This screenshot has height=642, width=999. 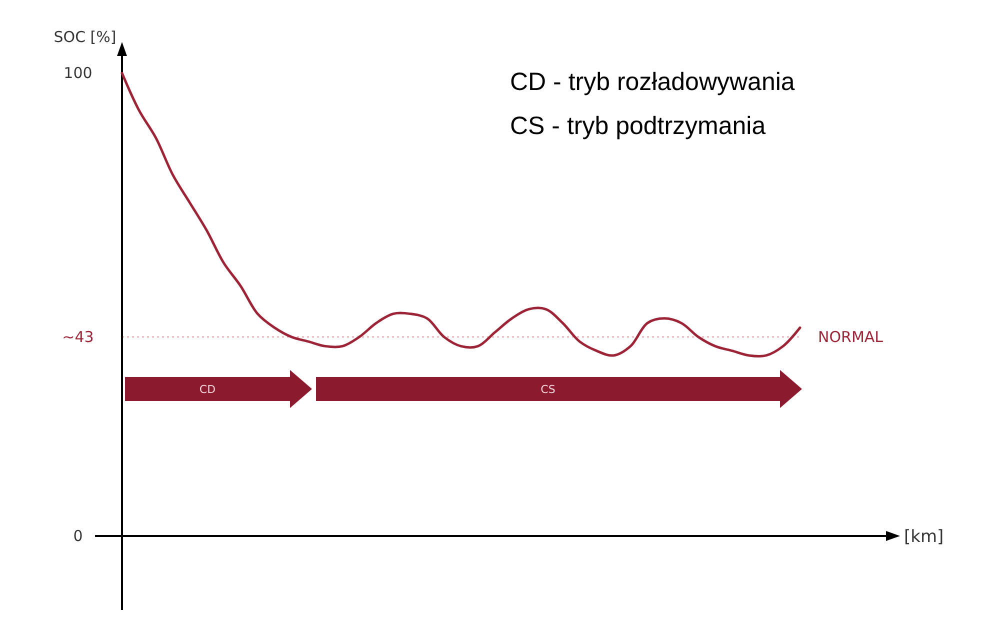 I want to click on y-tick-label: 0, so click(x=78, y=535).